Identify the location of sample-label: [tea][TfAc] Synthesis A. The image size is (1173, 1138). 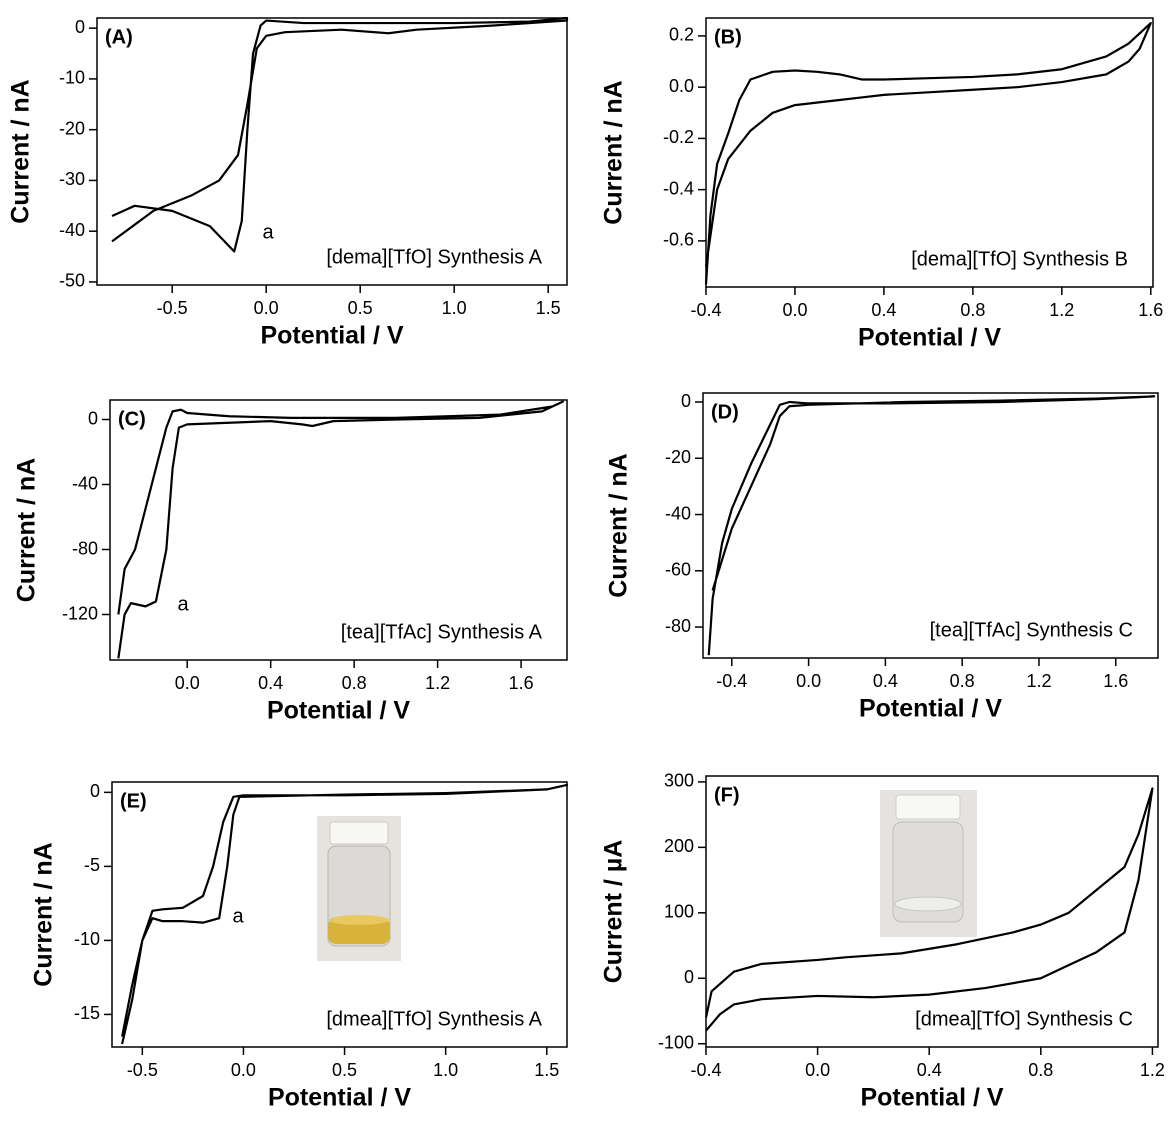
(442, 632).